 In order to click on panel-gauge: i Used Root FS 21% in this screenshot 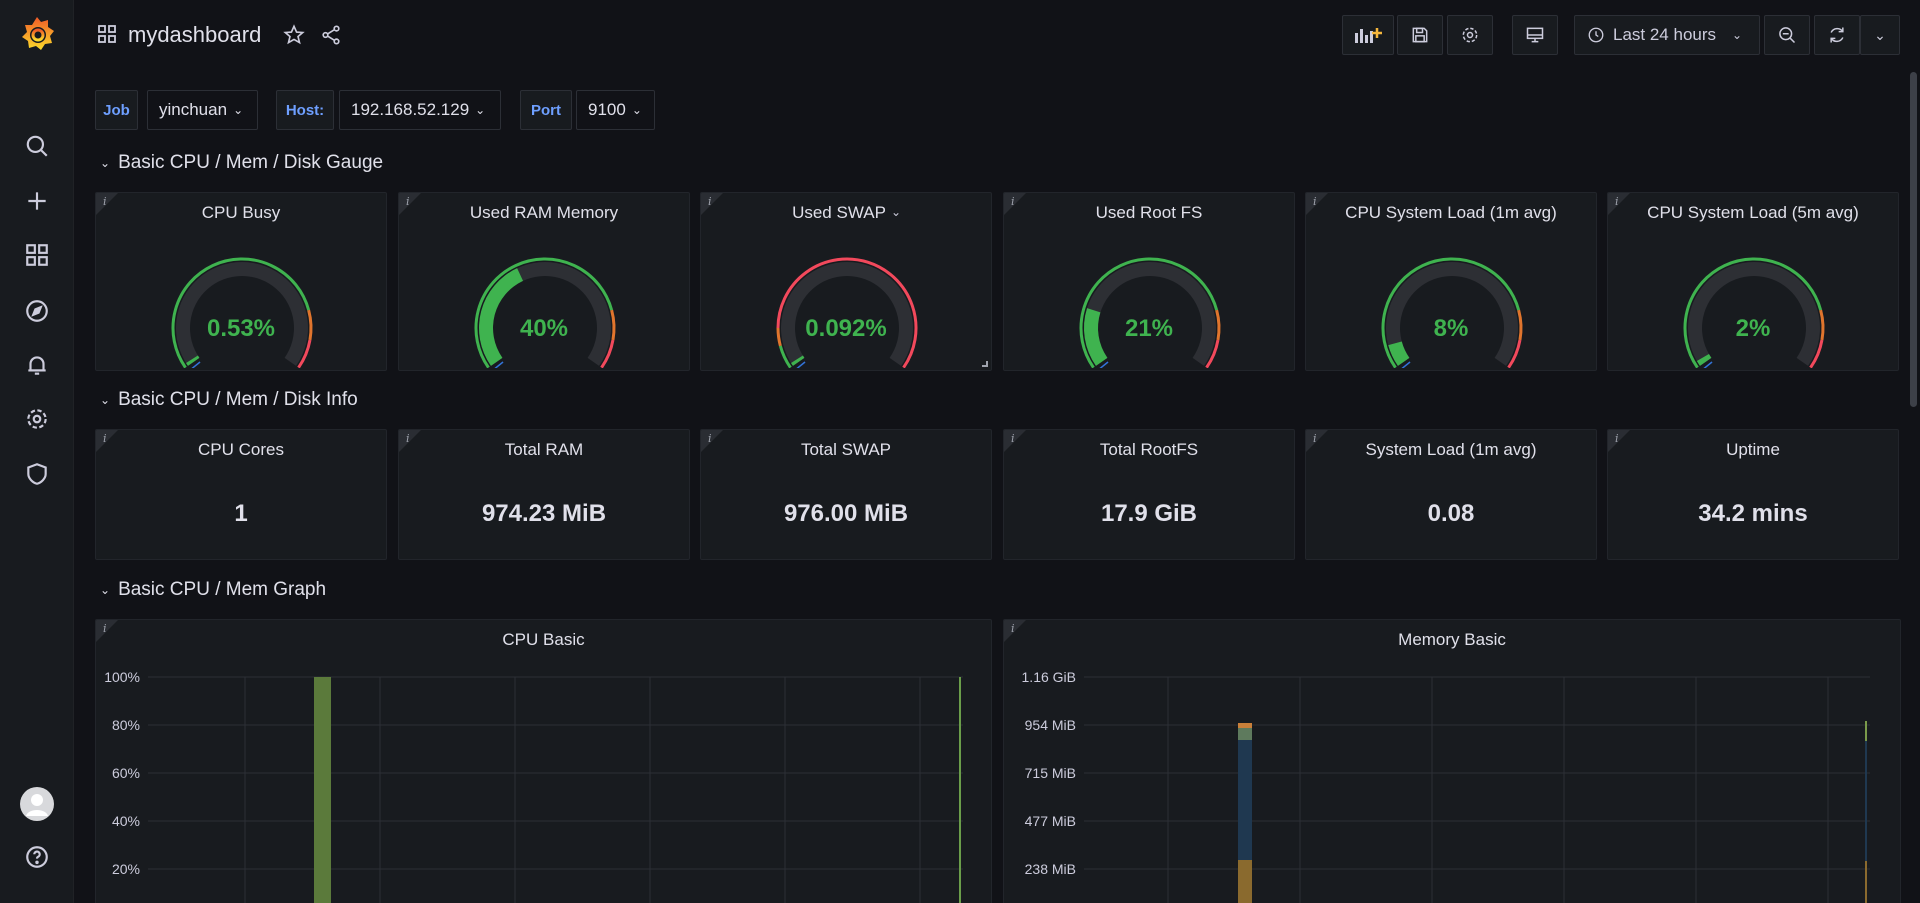, I will do `click(1149, 281)`.